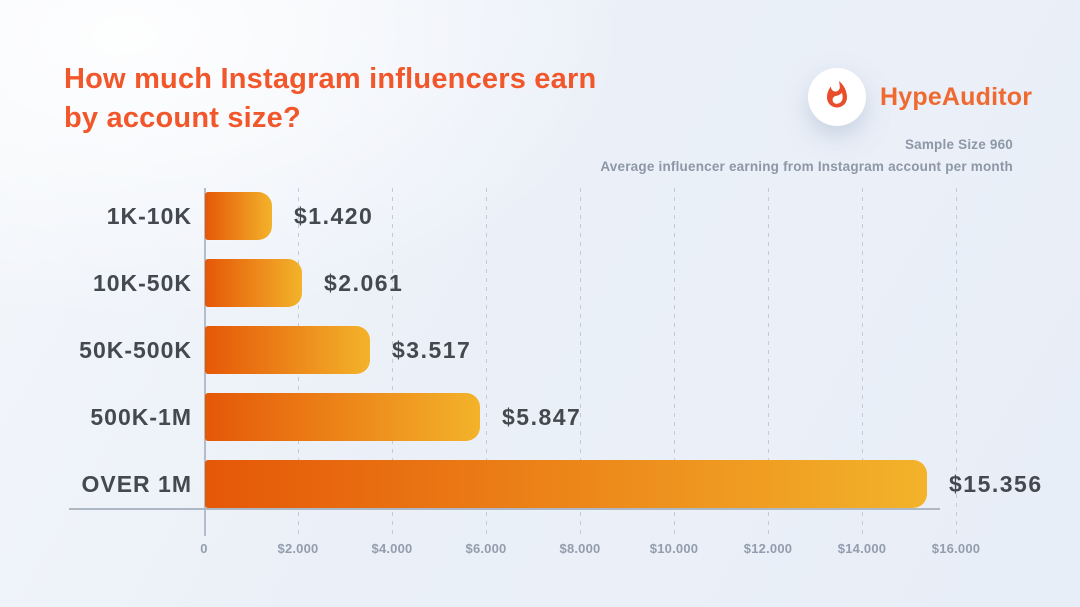 Image resolution: width=1080 pixels, height=607 pixels. Describe the element at coordinates (956, 548) in the screenshot. I see `x-axis-tick-label: $16.000` at that location.